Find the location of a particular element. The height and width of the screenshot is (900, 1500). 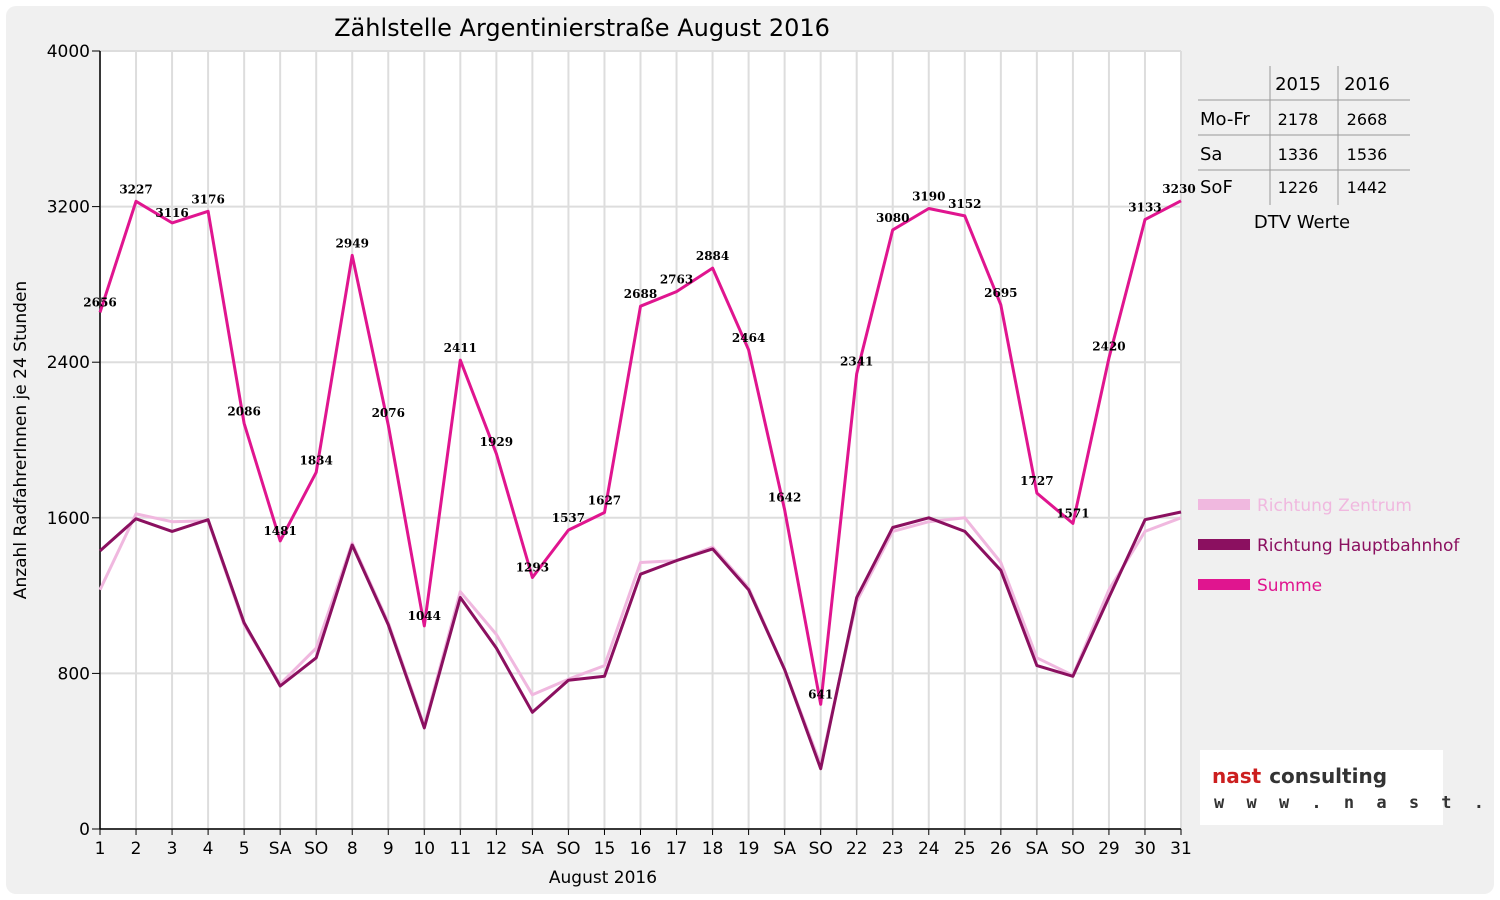

data-label: 1481 is located at coordinates (279, 531).